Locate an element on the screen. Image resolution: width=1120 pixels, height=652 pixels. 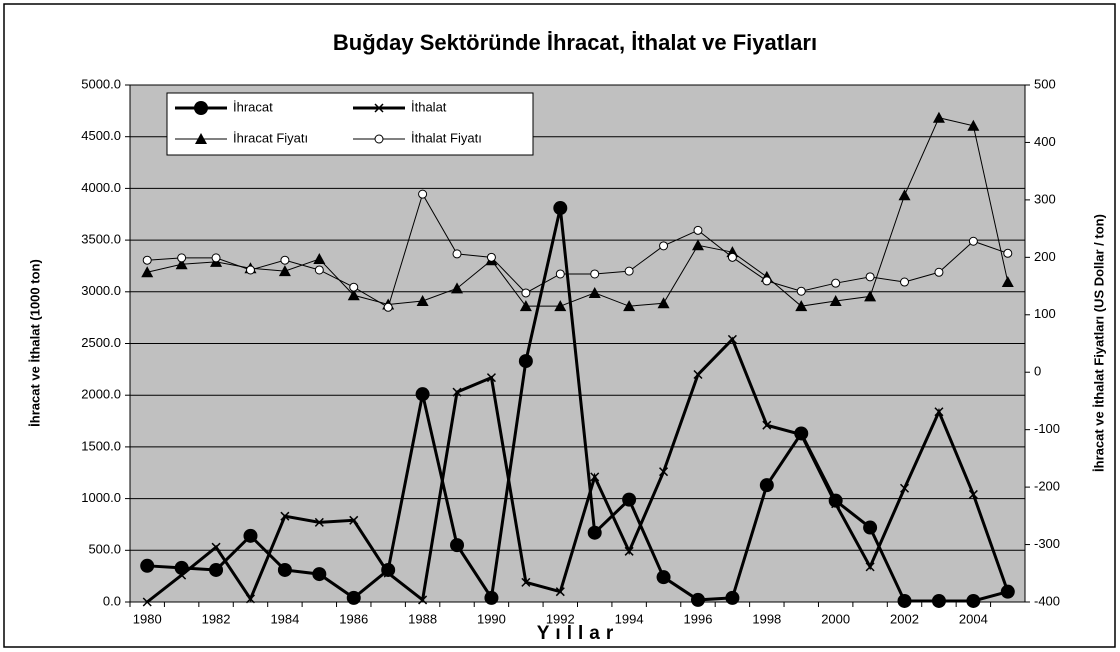
x-tick-label: 1980 is located at coordinates (147, 618).